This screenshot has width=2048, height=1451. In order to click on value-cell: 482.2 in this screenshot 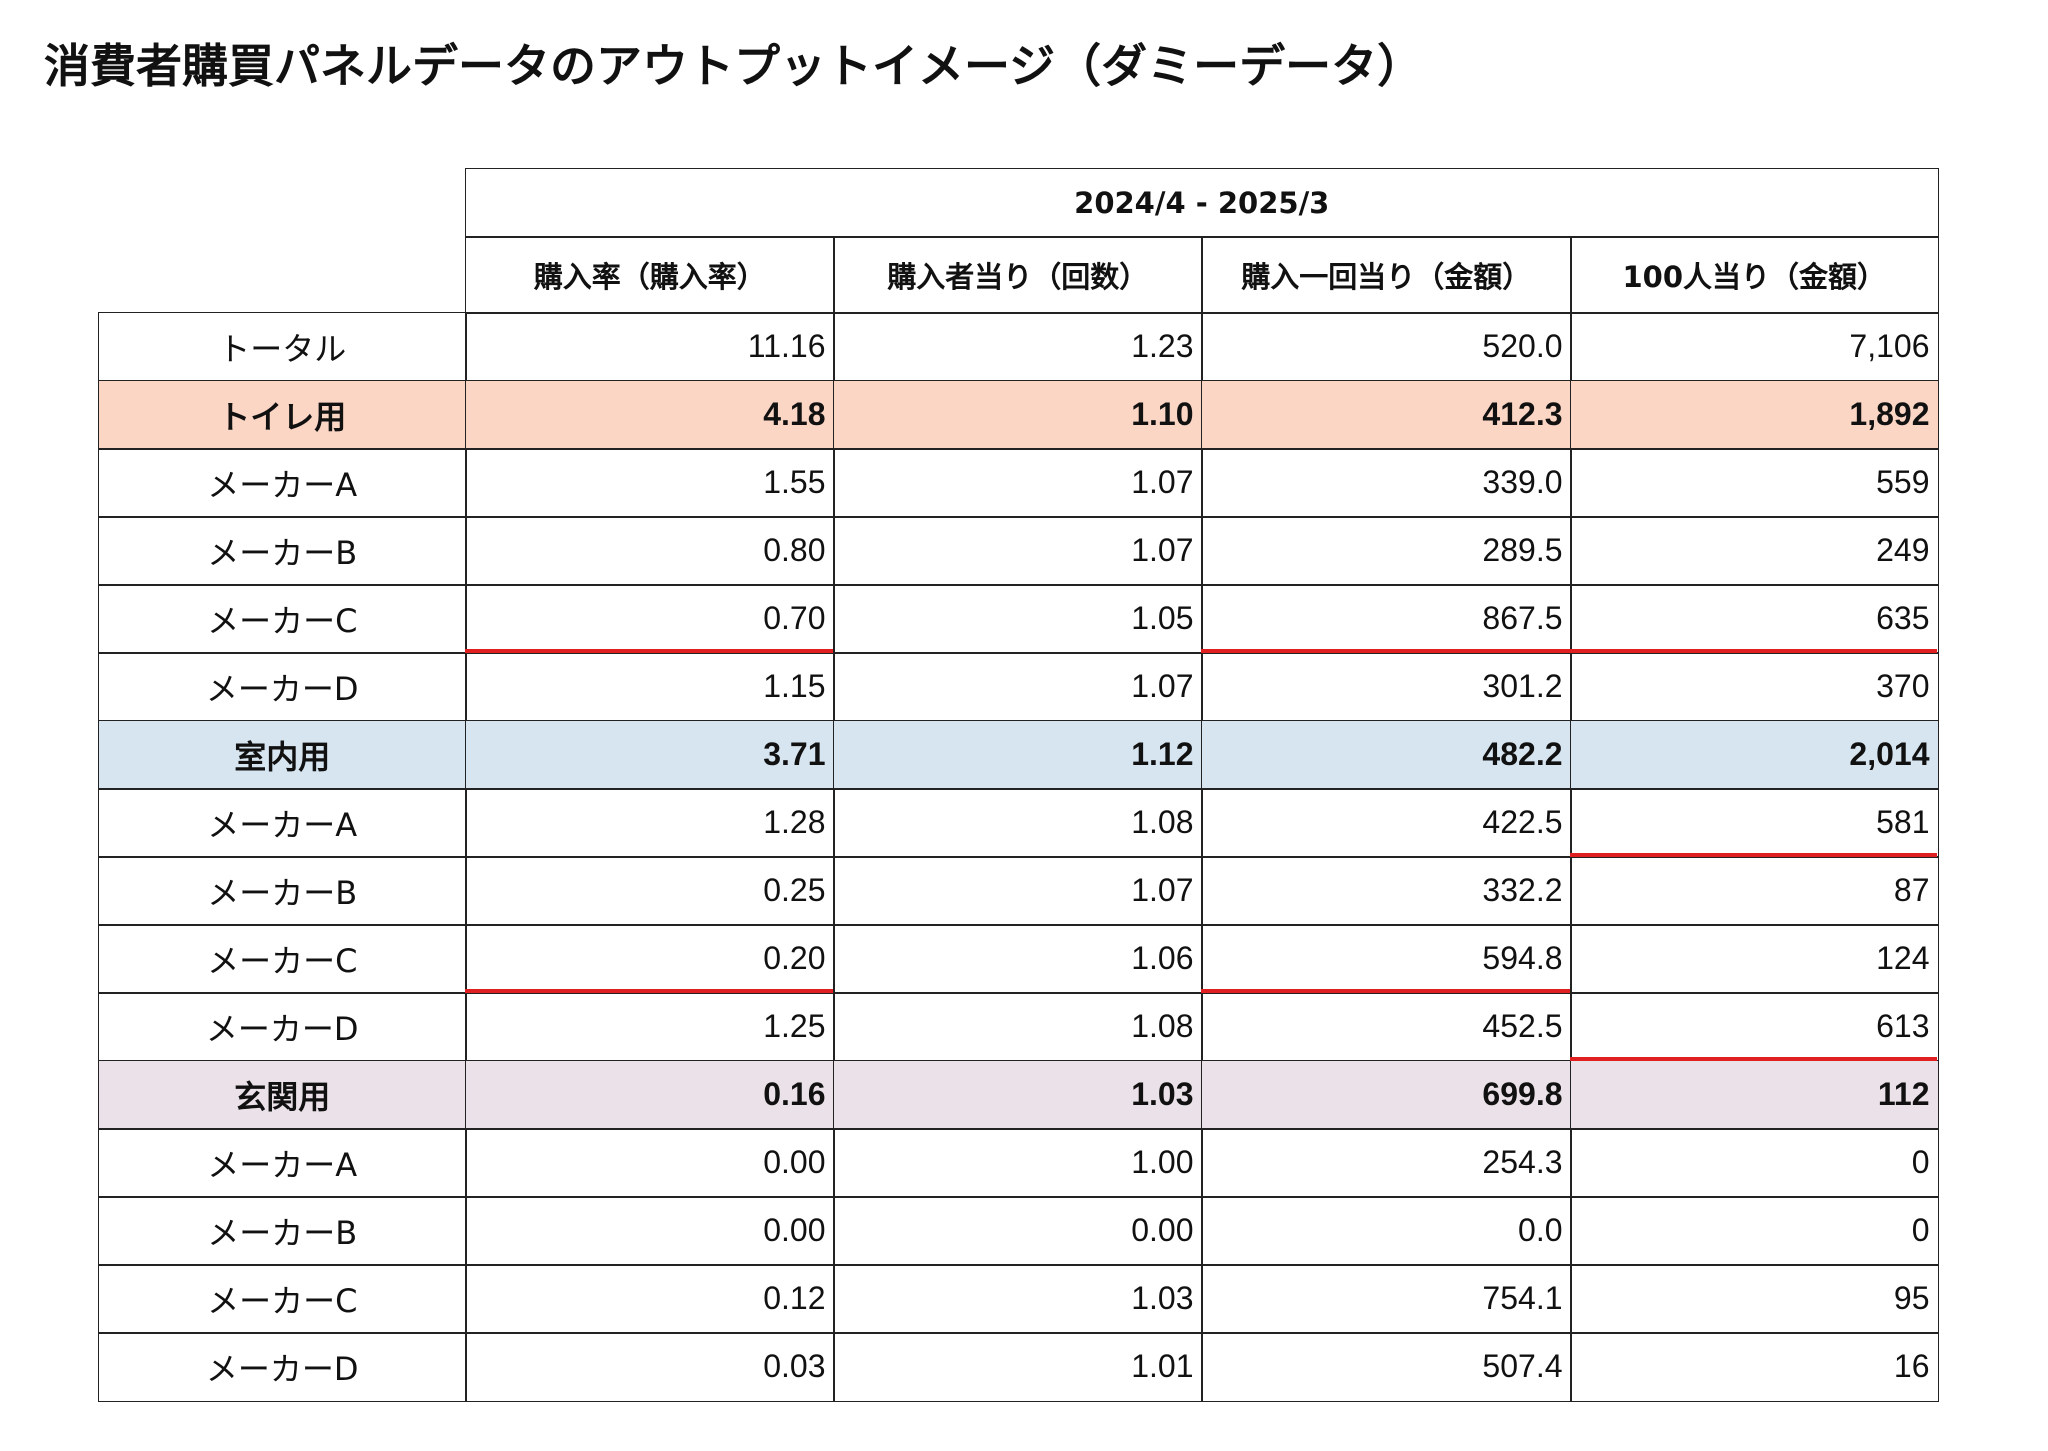, I will do `click(1386, 755)`.